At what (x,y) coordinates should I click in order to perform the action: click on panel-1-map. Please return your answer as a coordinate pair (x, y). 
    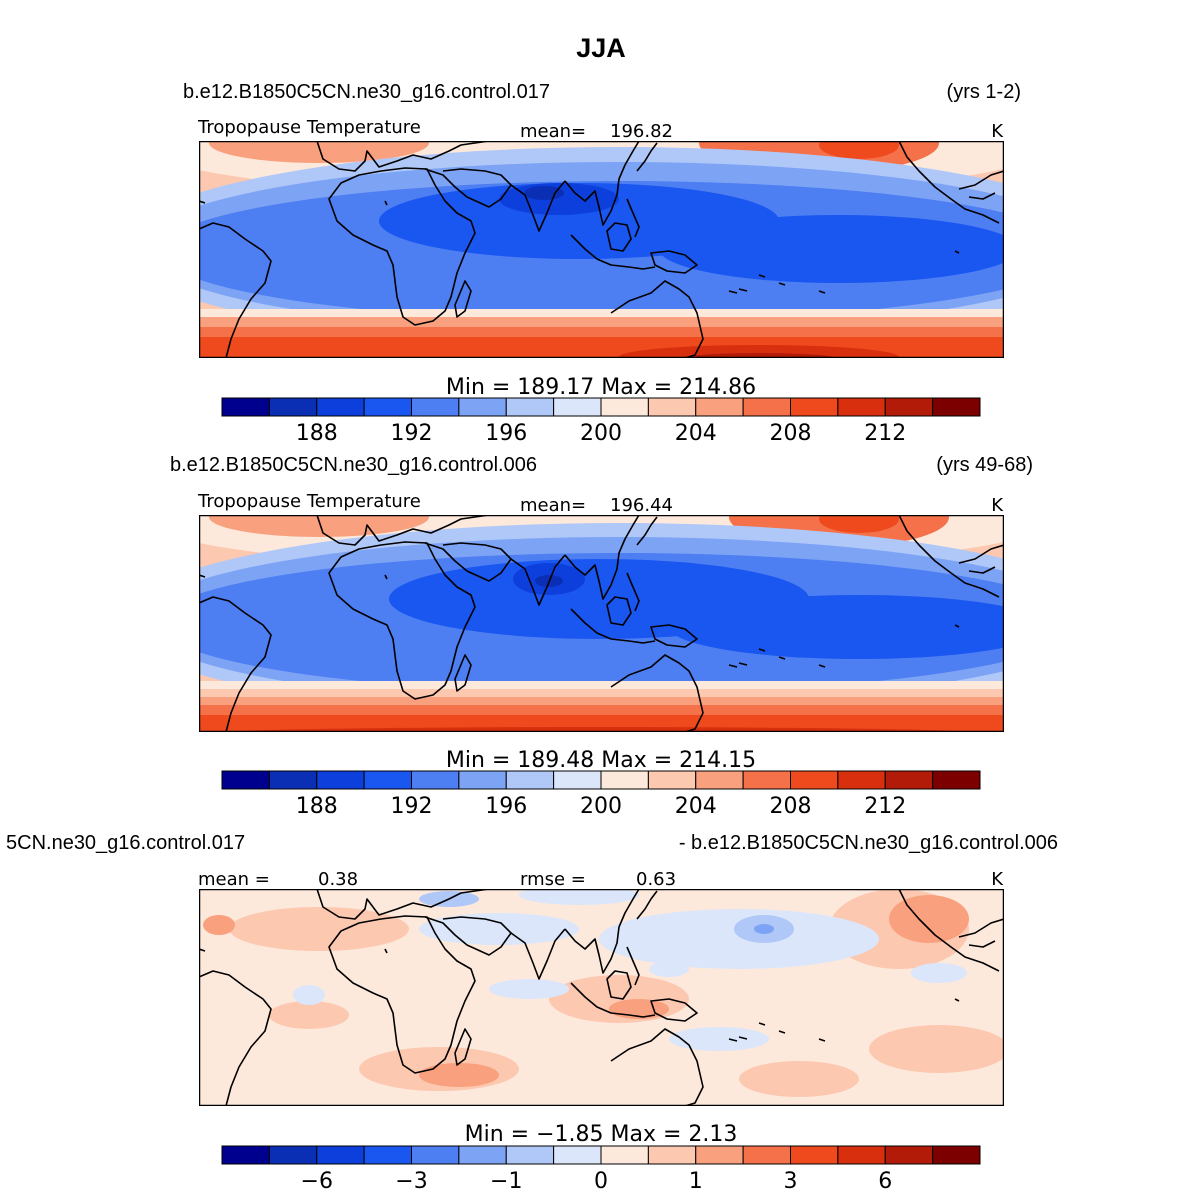
    Looking at the image, I should click on (601, 249).